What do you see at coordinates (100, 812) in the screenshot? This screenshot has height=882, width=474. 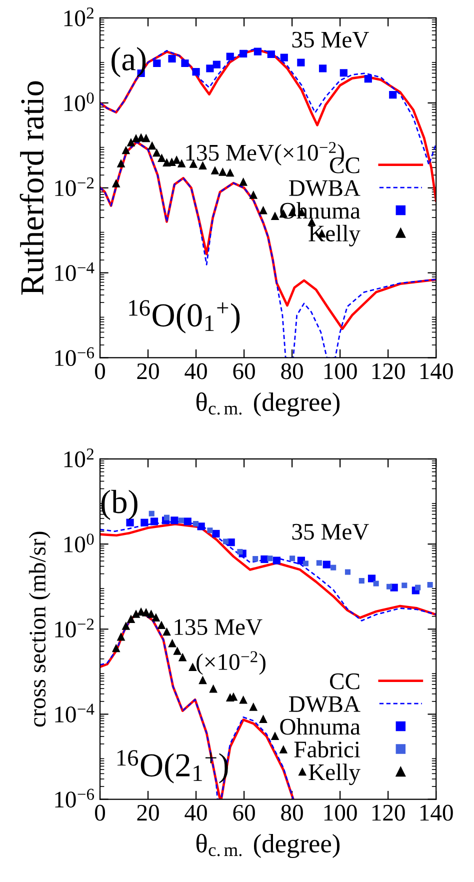 I see `x-tick-label: 0` at bounding box center [100, 812].